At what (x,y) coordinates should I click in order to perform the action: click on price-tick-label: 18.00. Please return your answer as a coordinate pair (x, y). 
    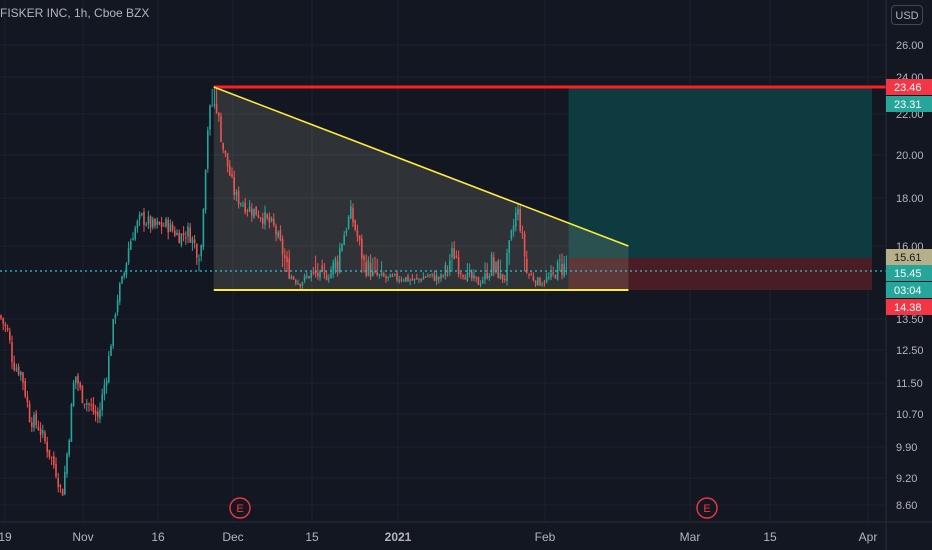
    Looking at the image, I should click on (910, 199).